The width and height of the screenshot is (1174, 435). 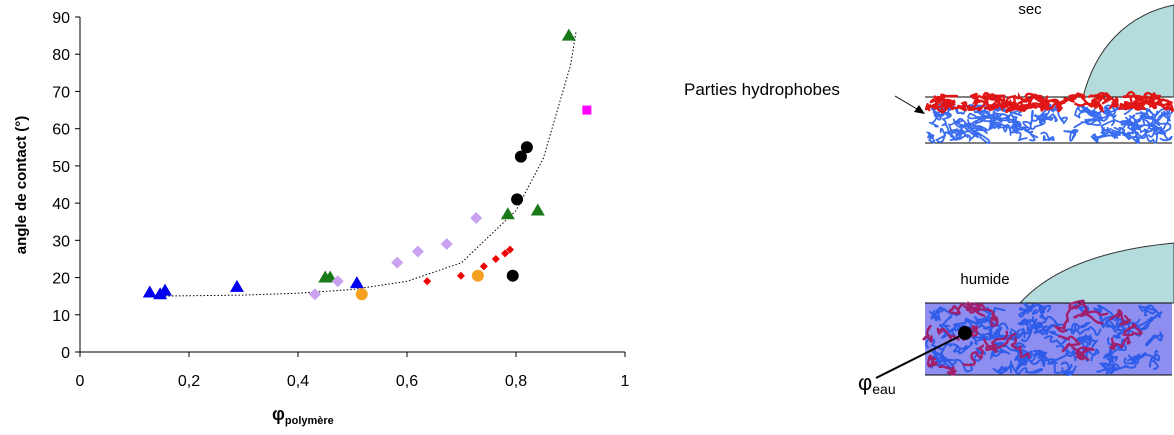 What do you see at coordinates (61, 316) in the screenshot?
I see `y-tick-label: 10` at bounding box center [61, 316].